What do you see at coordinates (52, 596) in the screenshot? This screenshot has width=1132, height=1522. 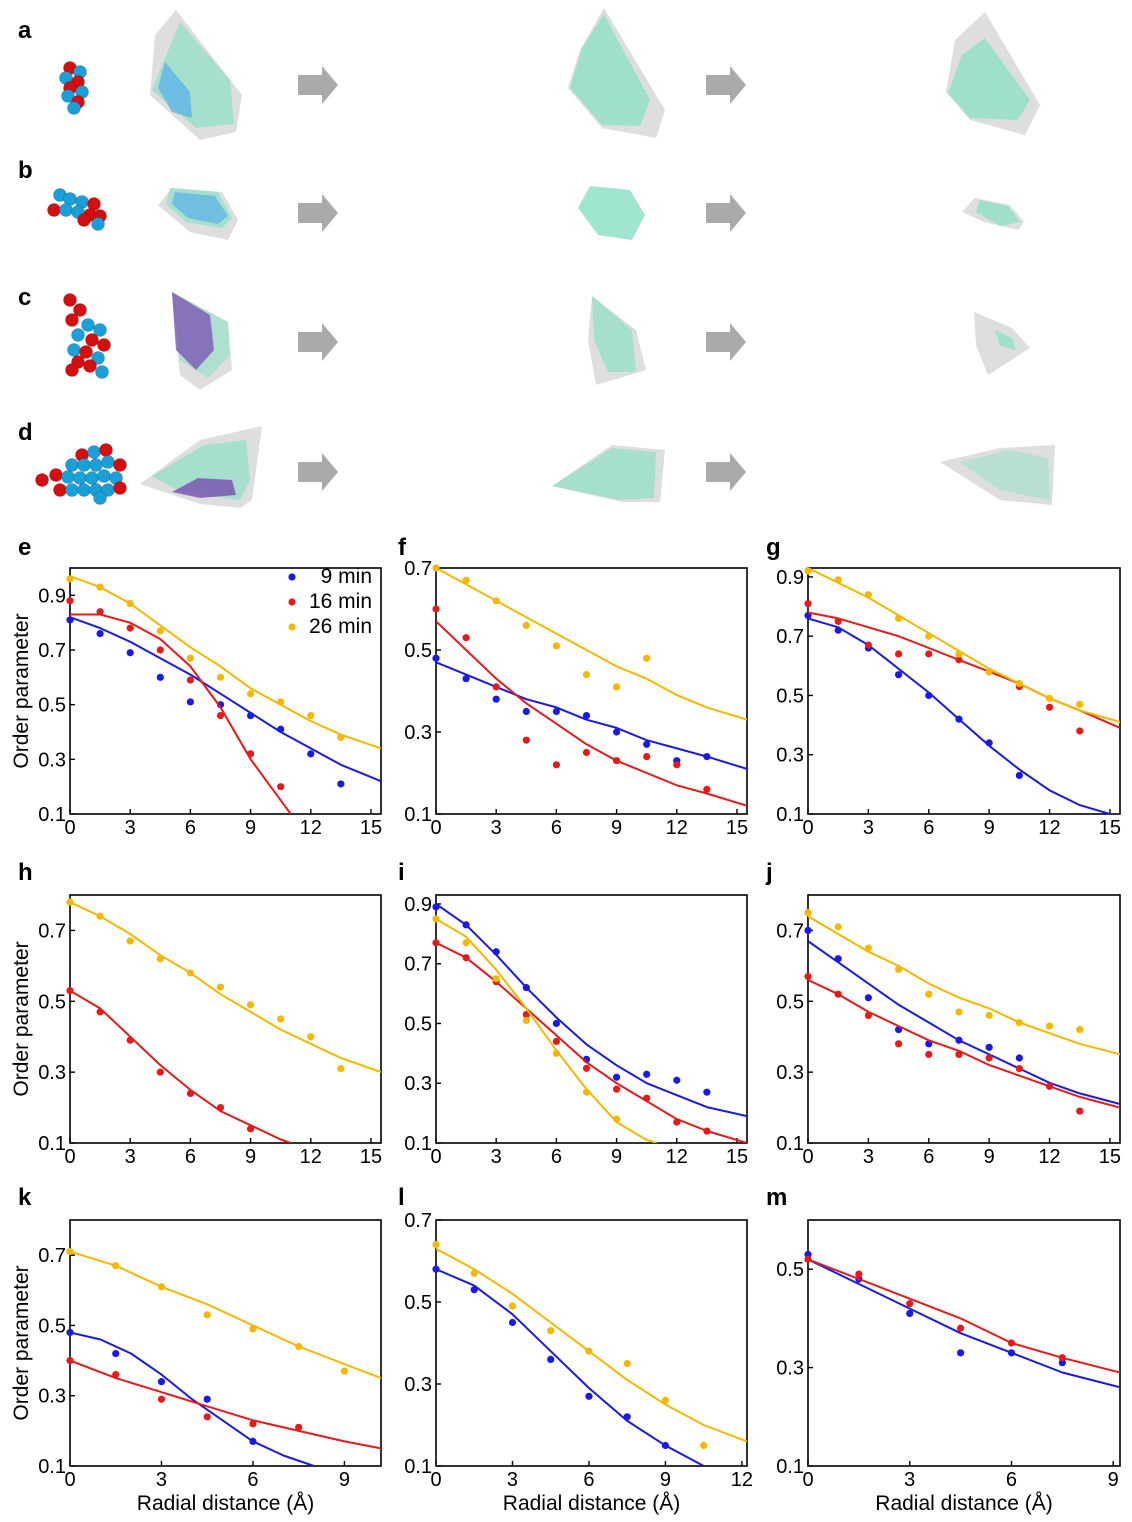 I see `y-tick-label: 0.9` at bounding box center [52, 596].